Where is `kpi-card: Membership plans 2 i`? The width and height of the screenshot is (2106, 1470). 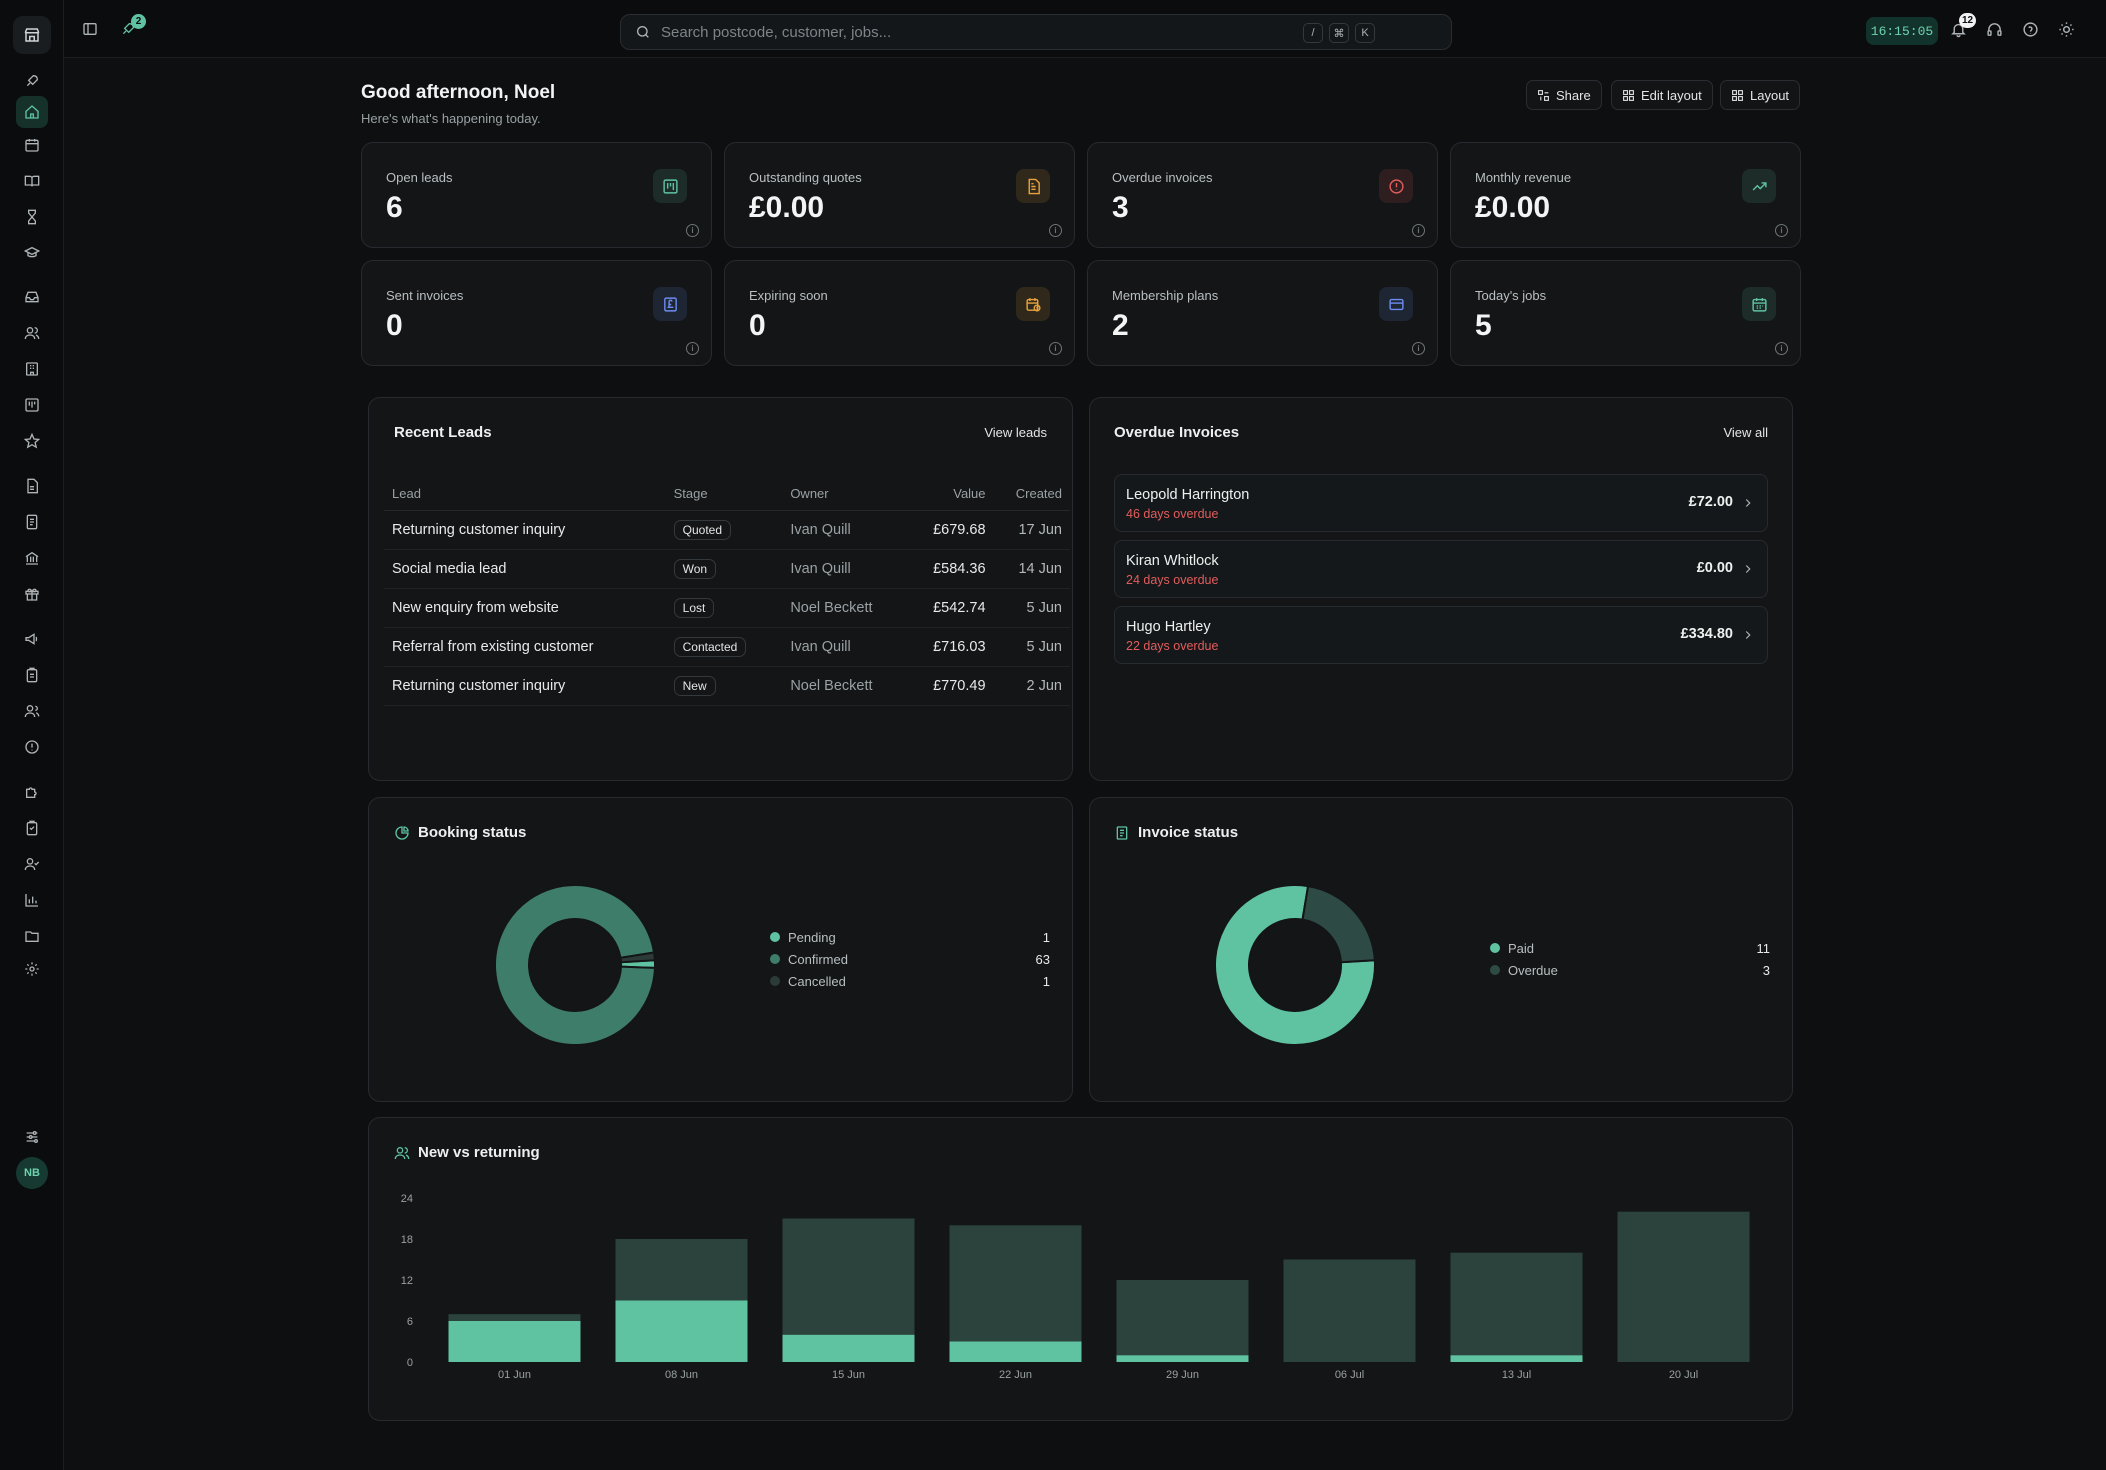 kpi-card: Membership plans 2 i is located at coordinates (1262, 313).